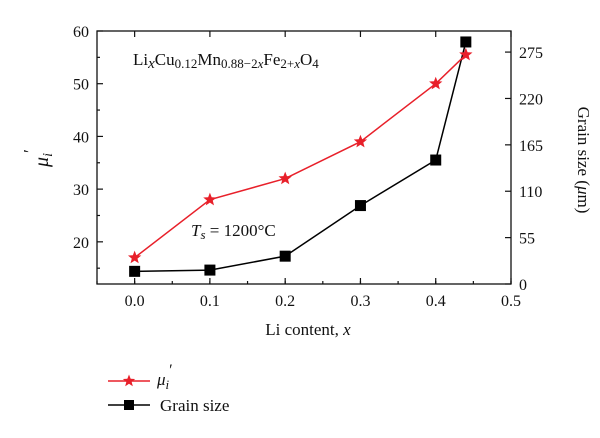  I want to click on y-left-tick-label: 60, so click(81, 32).